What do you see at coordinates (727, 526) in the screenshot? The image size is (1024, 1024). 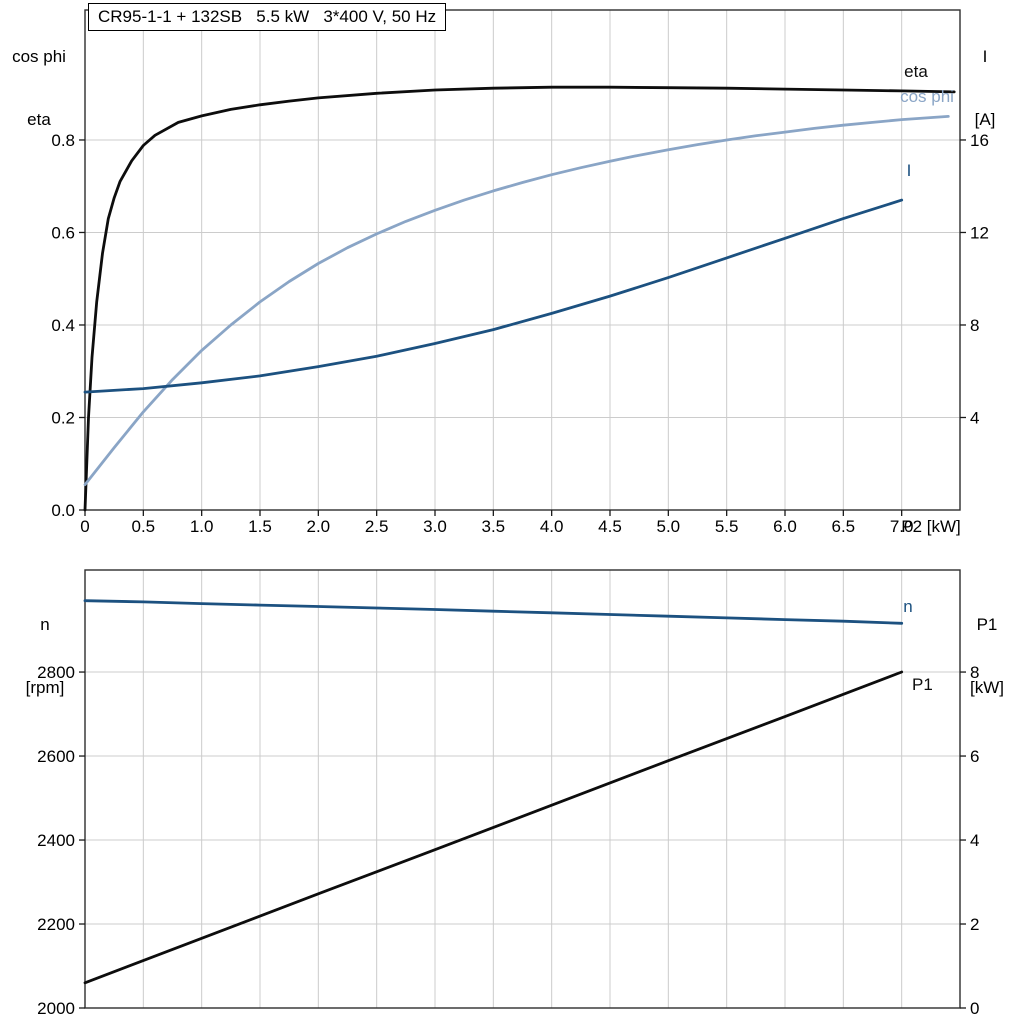 I see `x-tick-label: 5.5` at bounding box center [727, 526].